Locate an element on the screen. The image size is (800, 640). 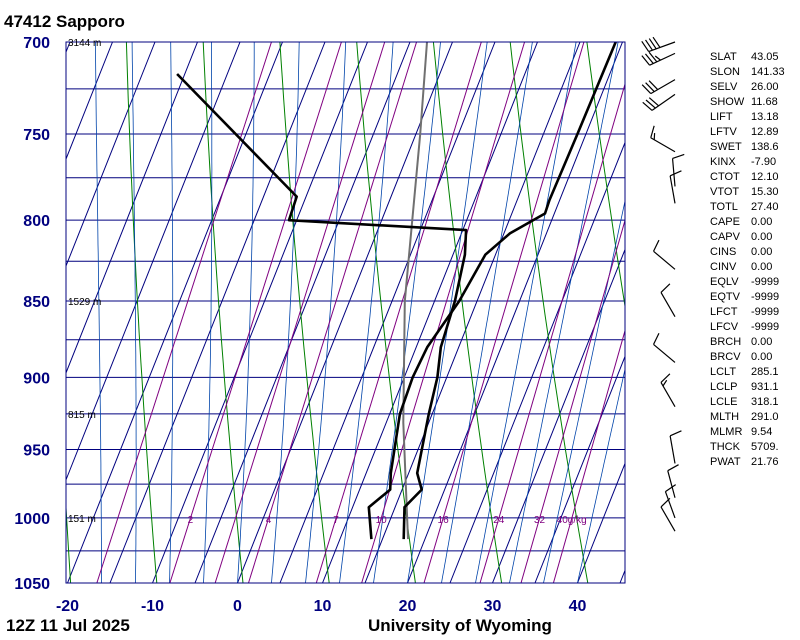
height-label: 151 m is located at coordinates (82, 519).